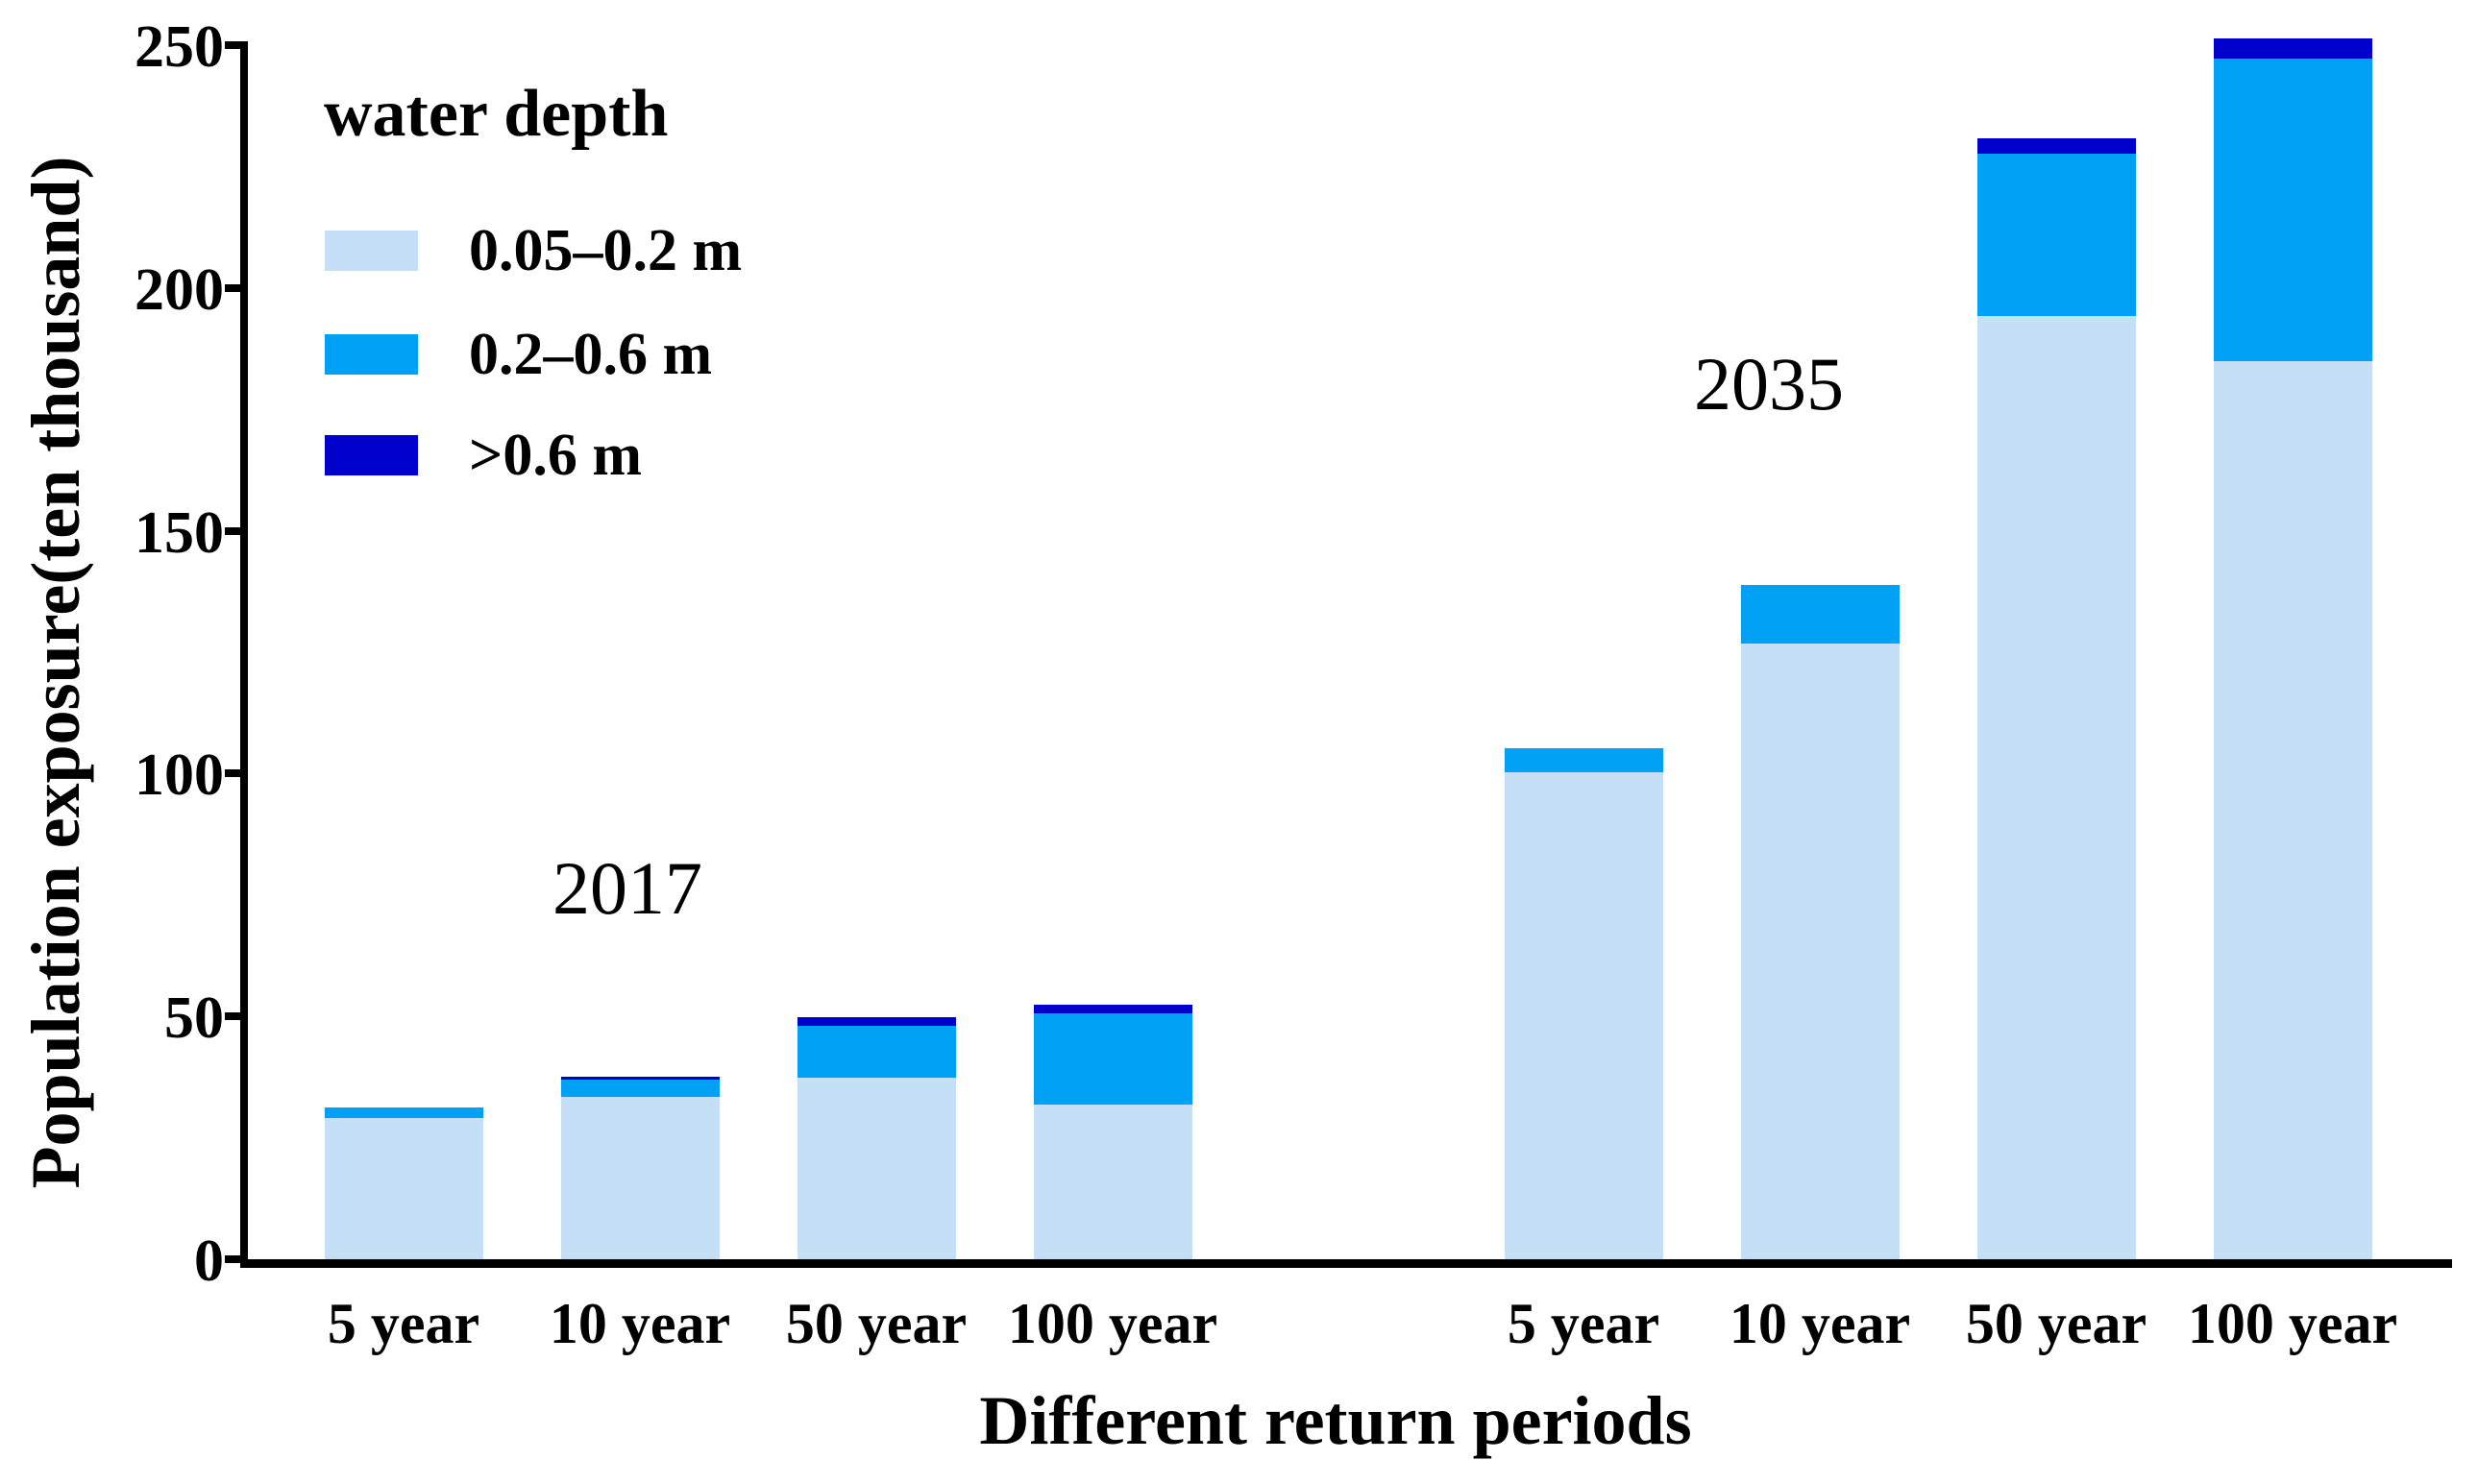 The height and width of the screenshot is (1484, 2478). I want to click on y-tick-label: 200, so click(180, 289).